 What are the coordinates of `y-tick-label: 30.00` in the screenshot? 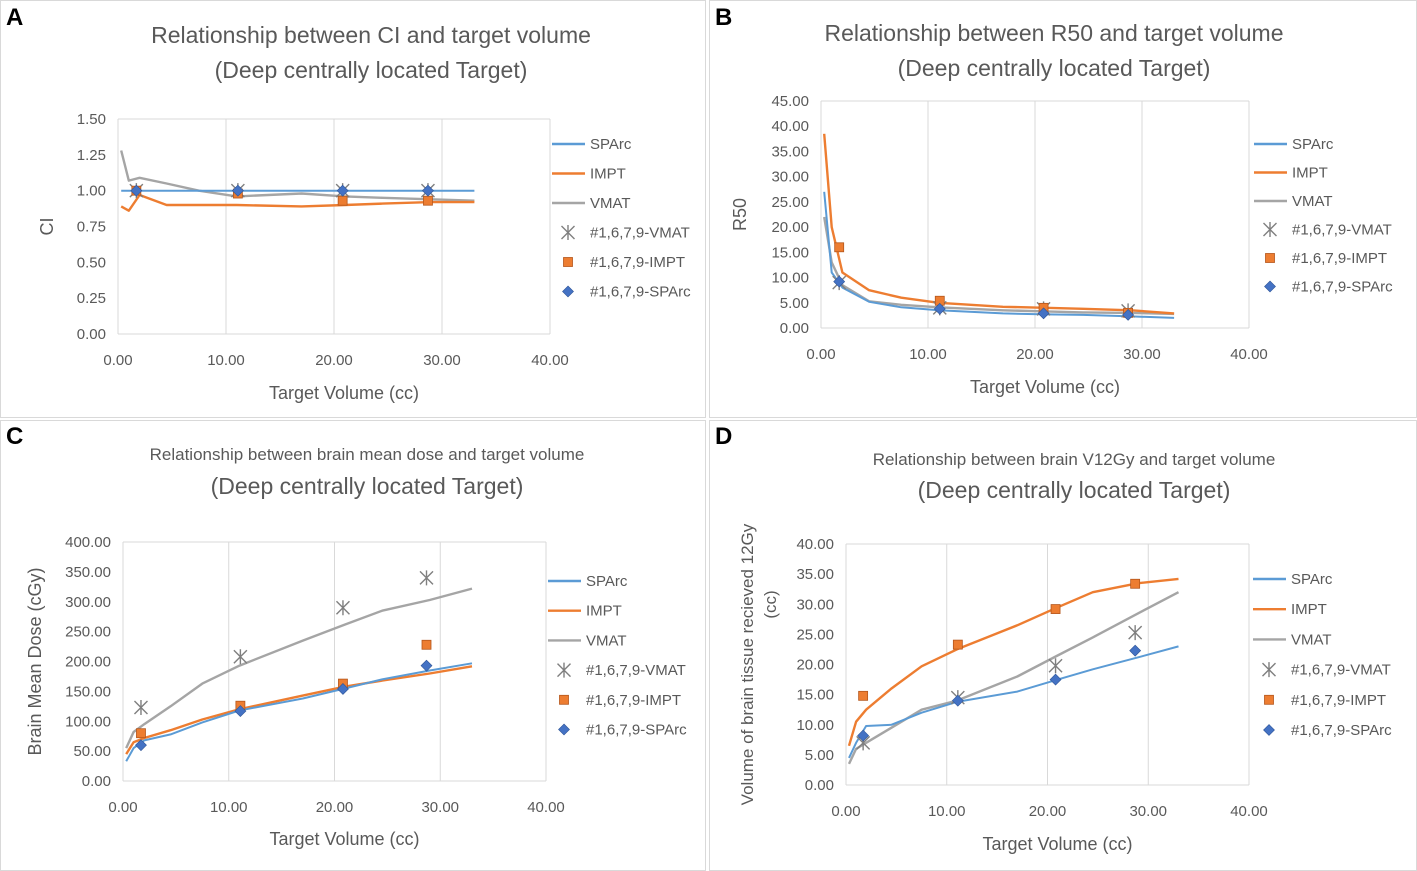 It's located at (790, 177).